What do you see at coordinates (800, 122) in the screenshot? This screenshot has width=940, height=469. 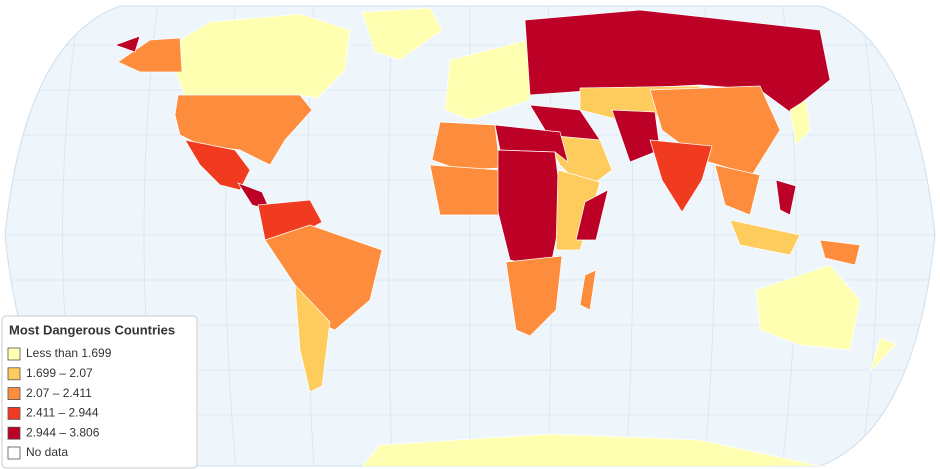 I see `japan` at bounding box center [800, 122].